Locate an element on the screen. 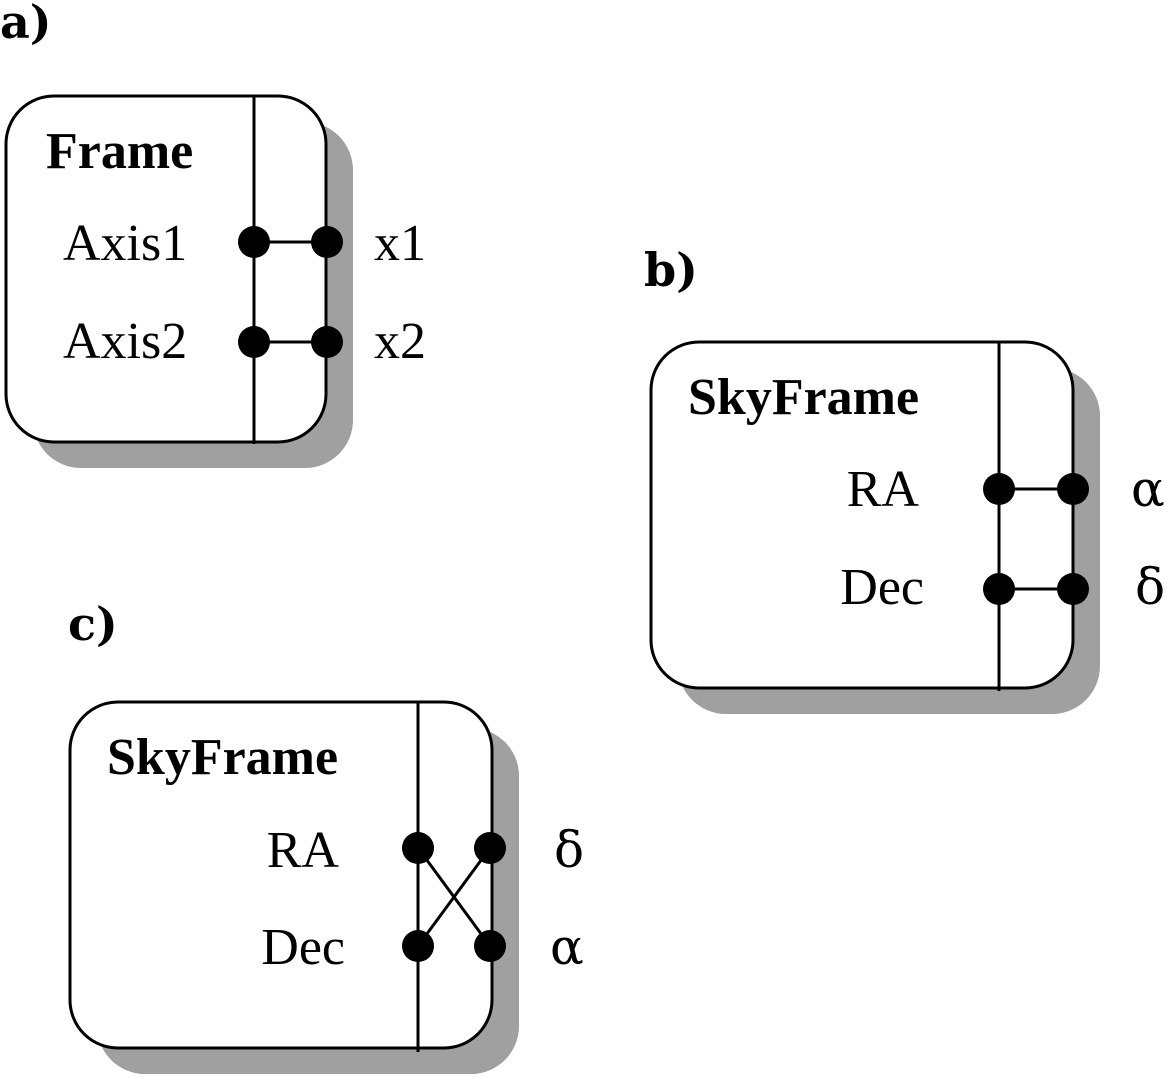 The width and height of the screenshot is (1167, 1076). panel-c-coord-label-alpha: α is located at coordinates (567, 947).